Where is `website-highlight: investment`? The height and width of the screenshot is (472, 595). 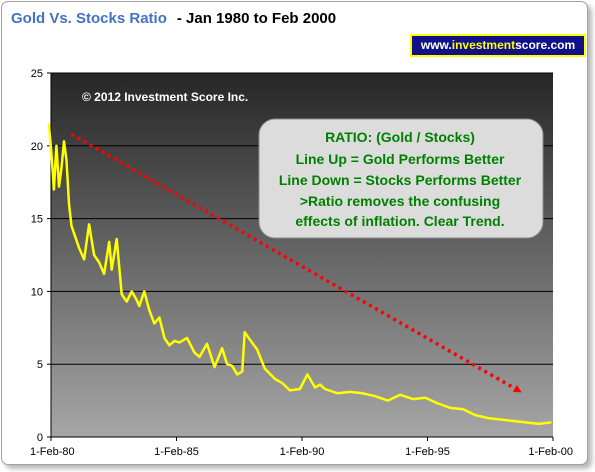 website-highlight: investment is located at coordinates (483, 45).